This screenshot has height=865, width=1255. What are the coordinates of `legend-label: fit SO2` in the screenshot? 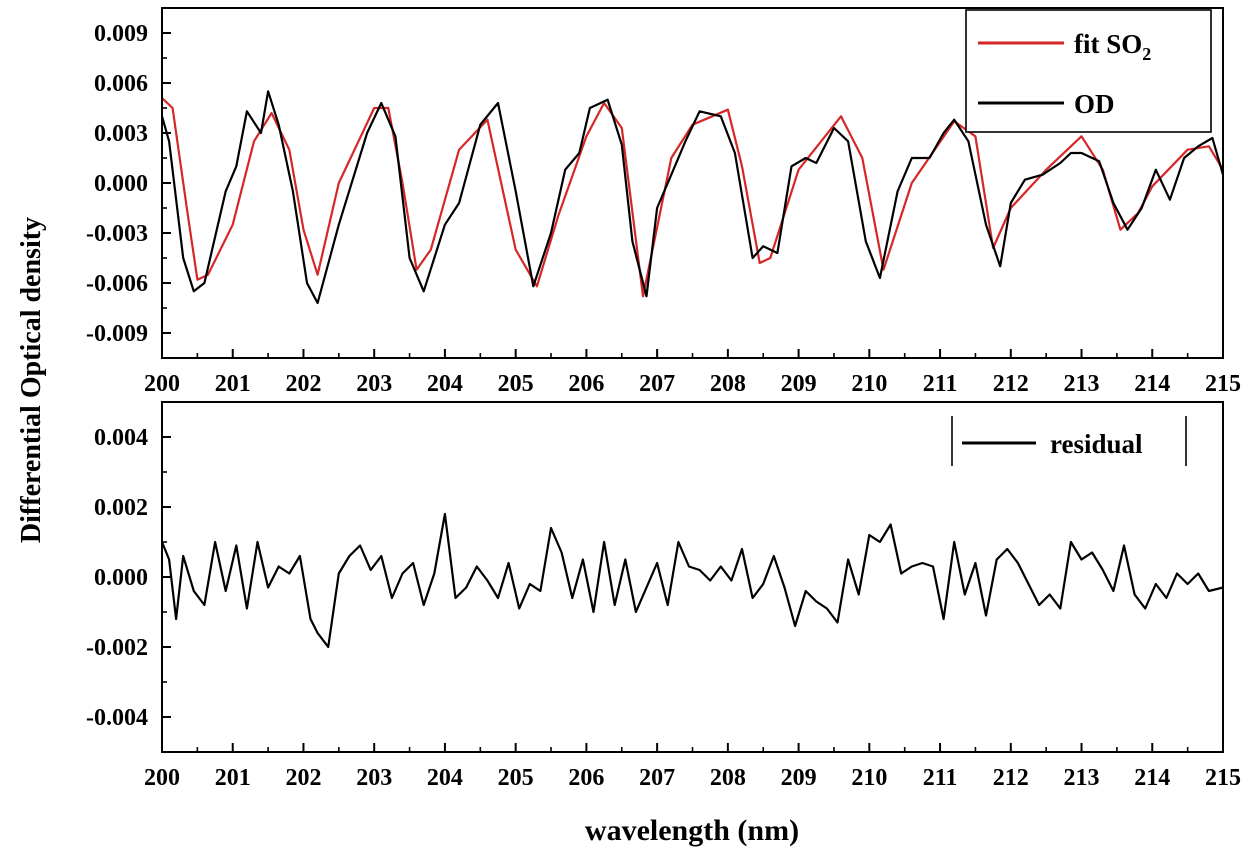 It's located at (1112, 46).